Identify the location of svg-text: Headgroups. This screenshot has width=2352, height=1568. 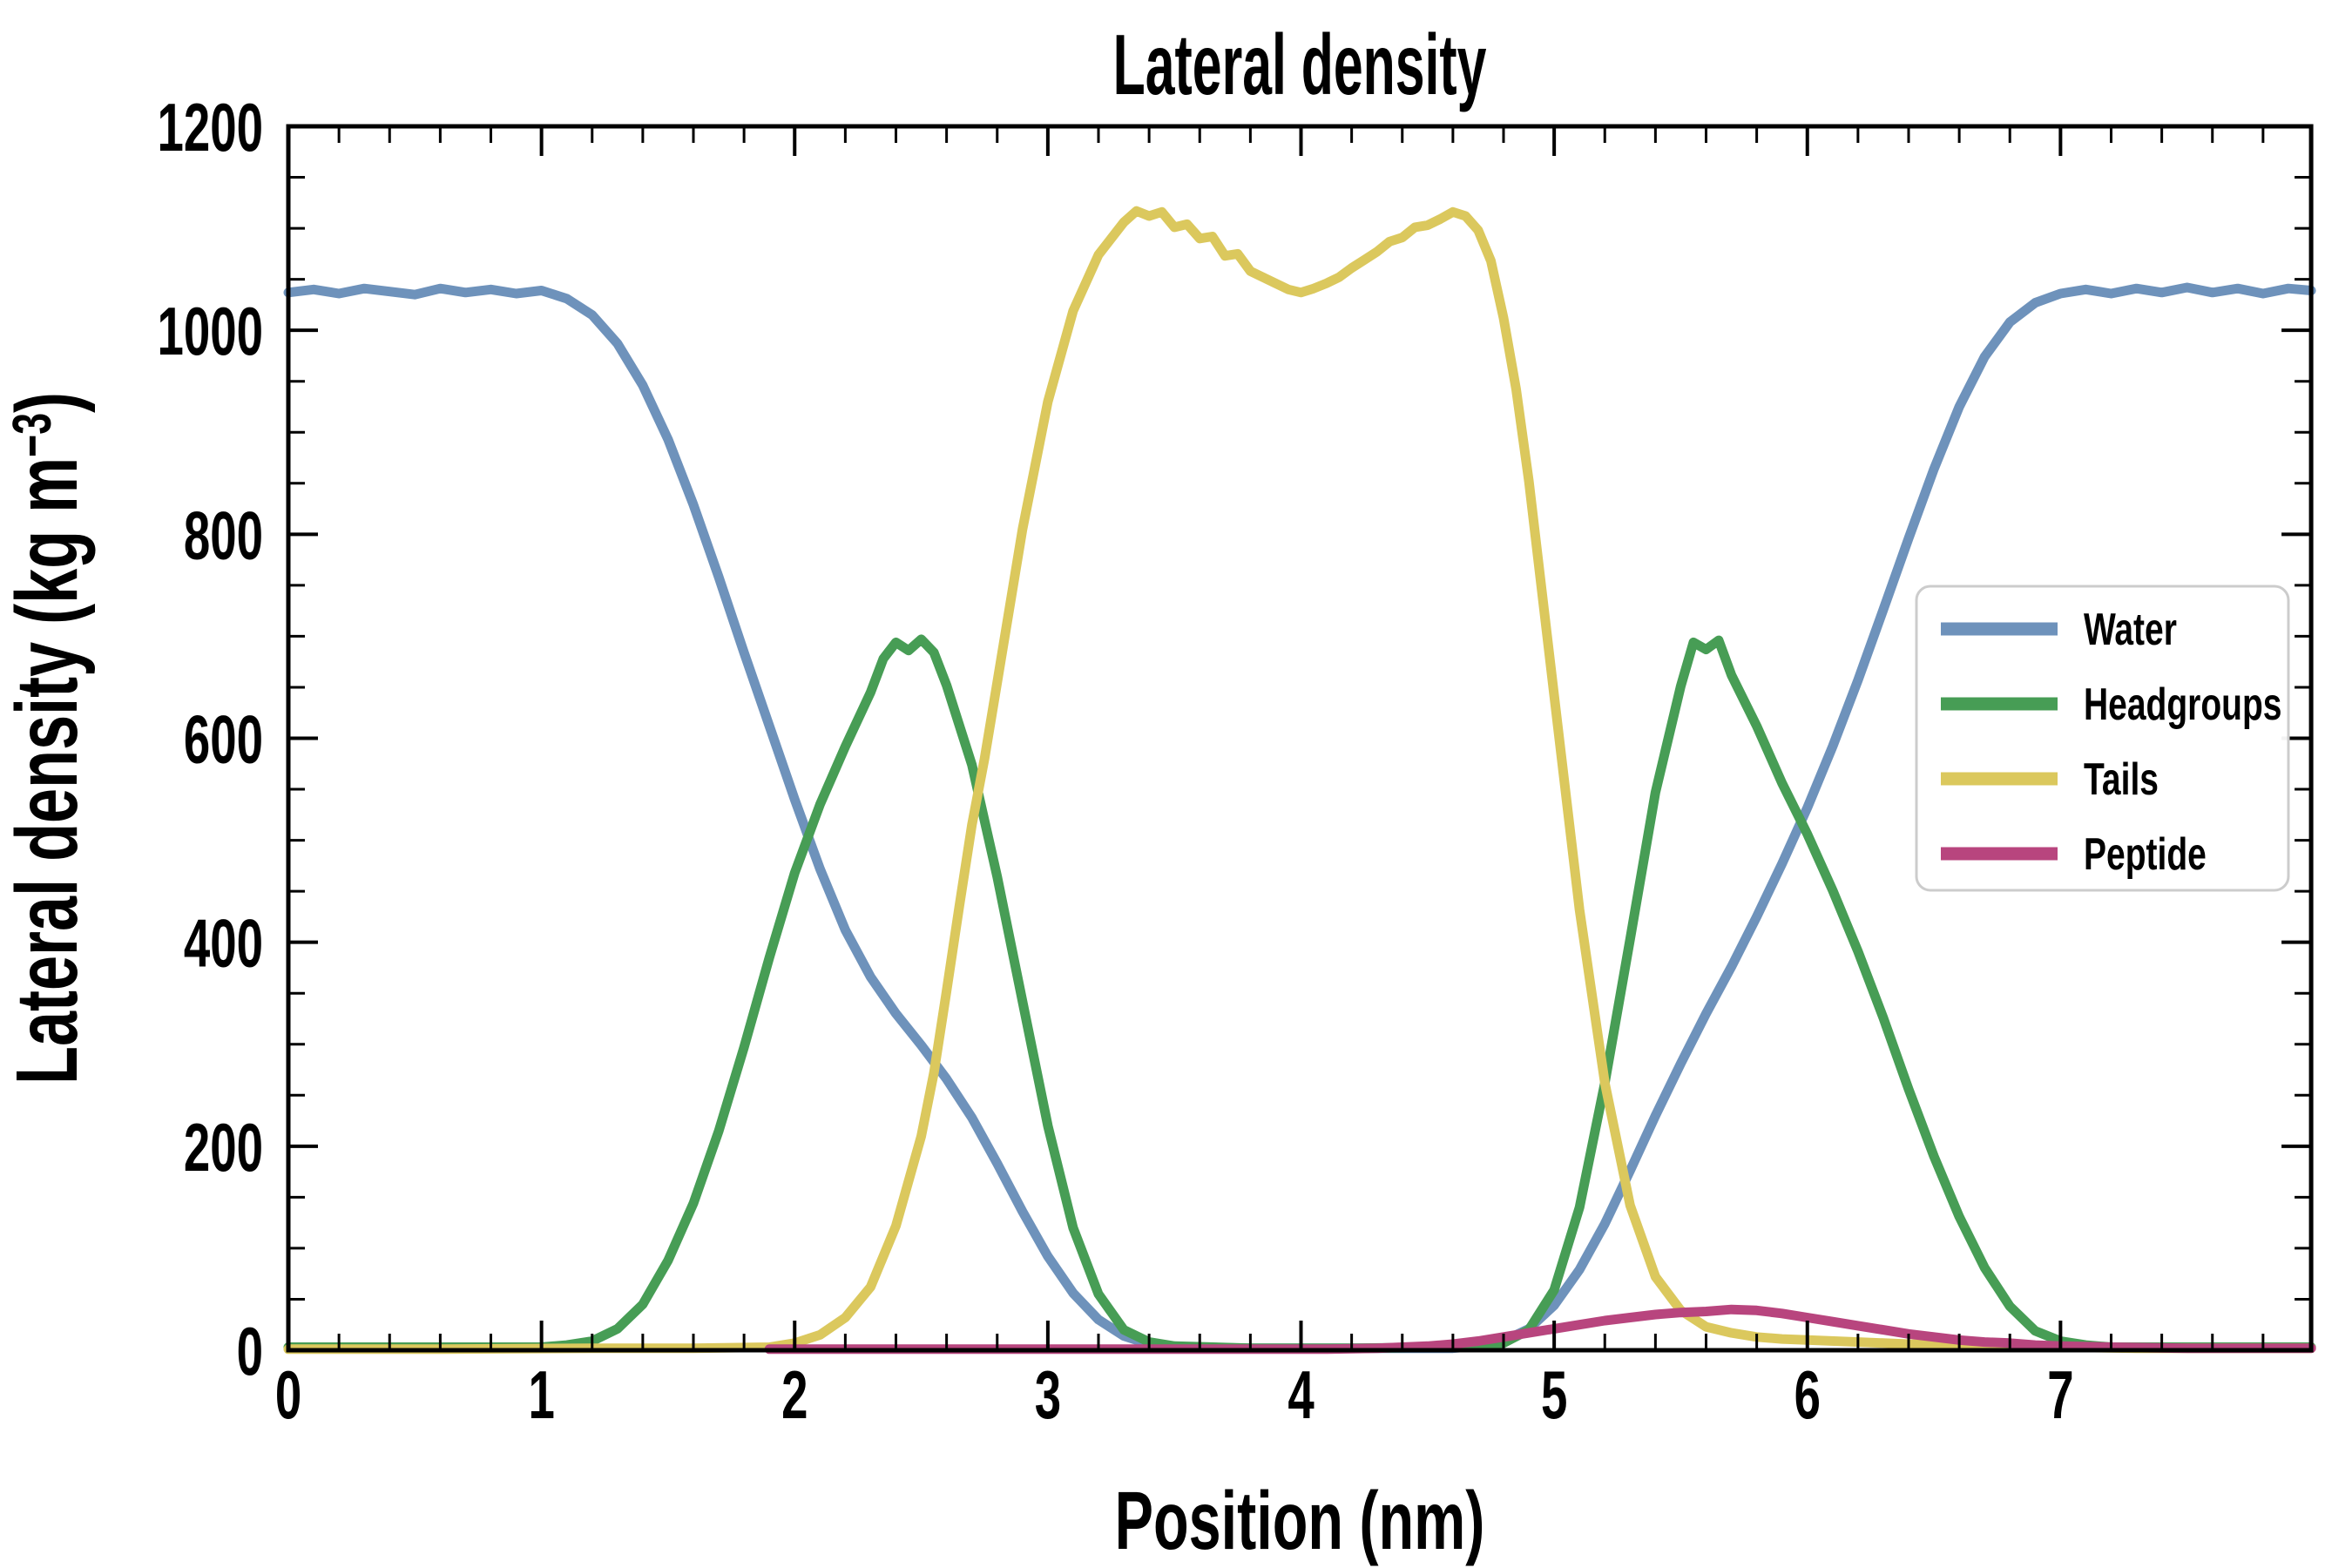
(2182, 703).